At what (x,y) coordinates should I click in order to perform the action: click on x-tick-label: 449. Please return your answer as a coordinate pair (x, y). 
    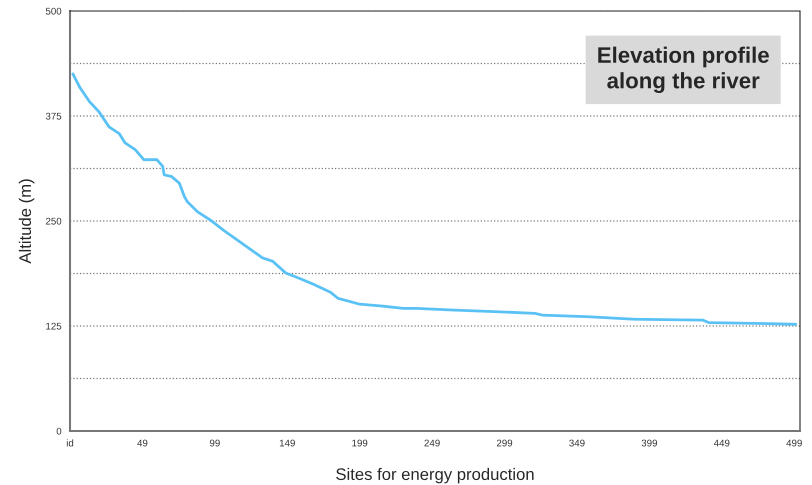
    Looking at the image, I should click on (722, 443).